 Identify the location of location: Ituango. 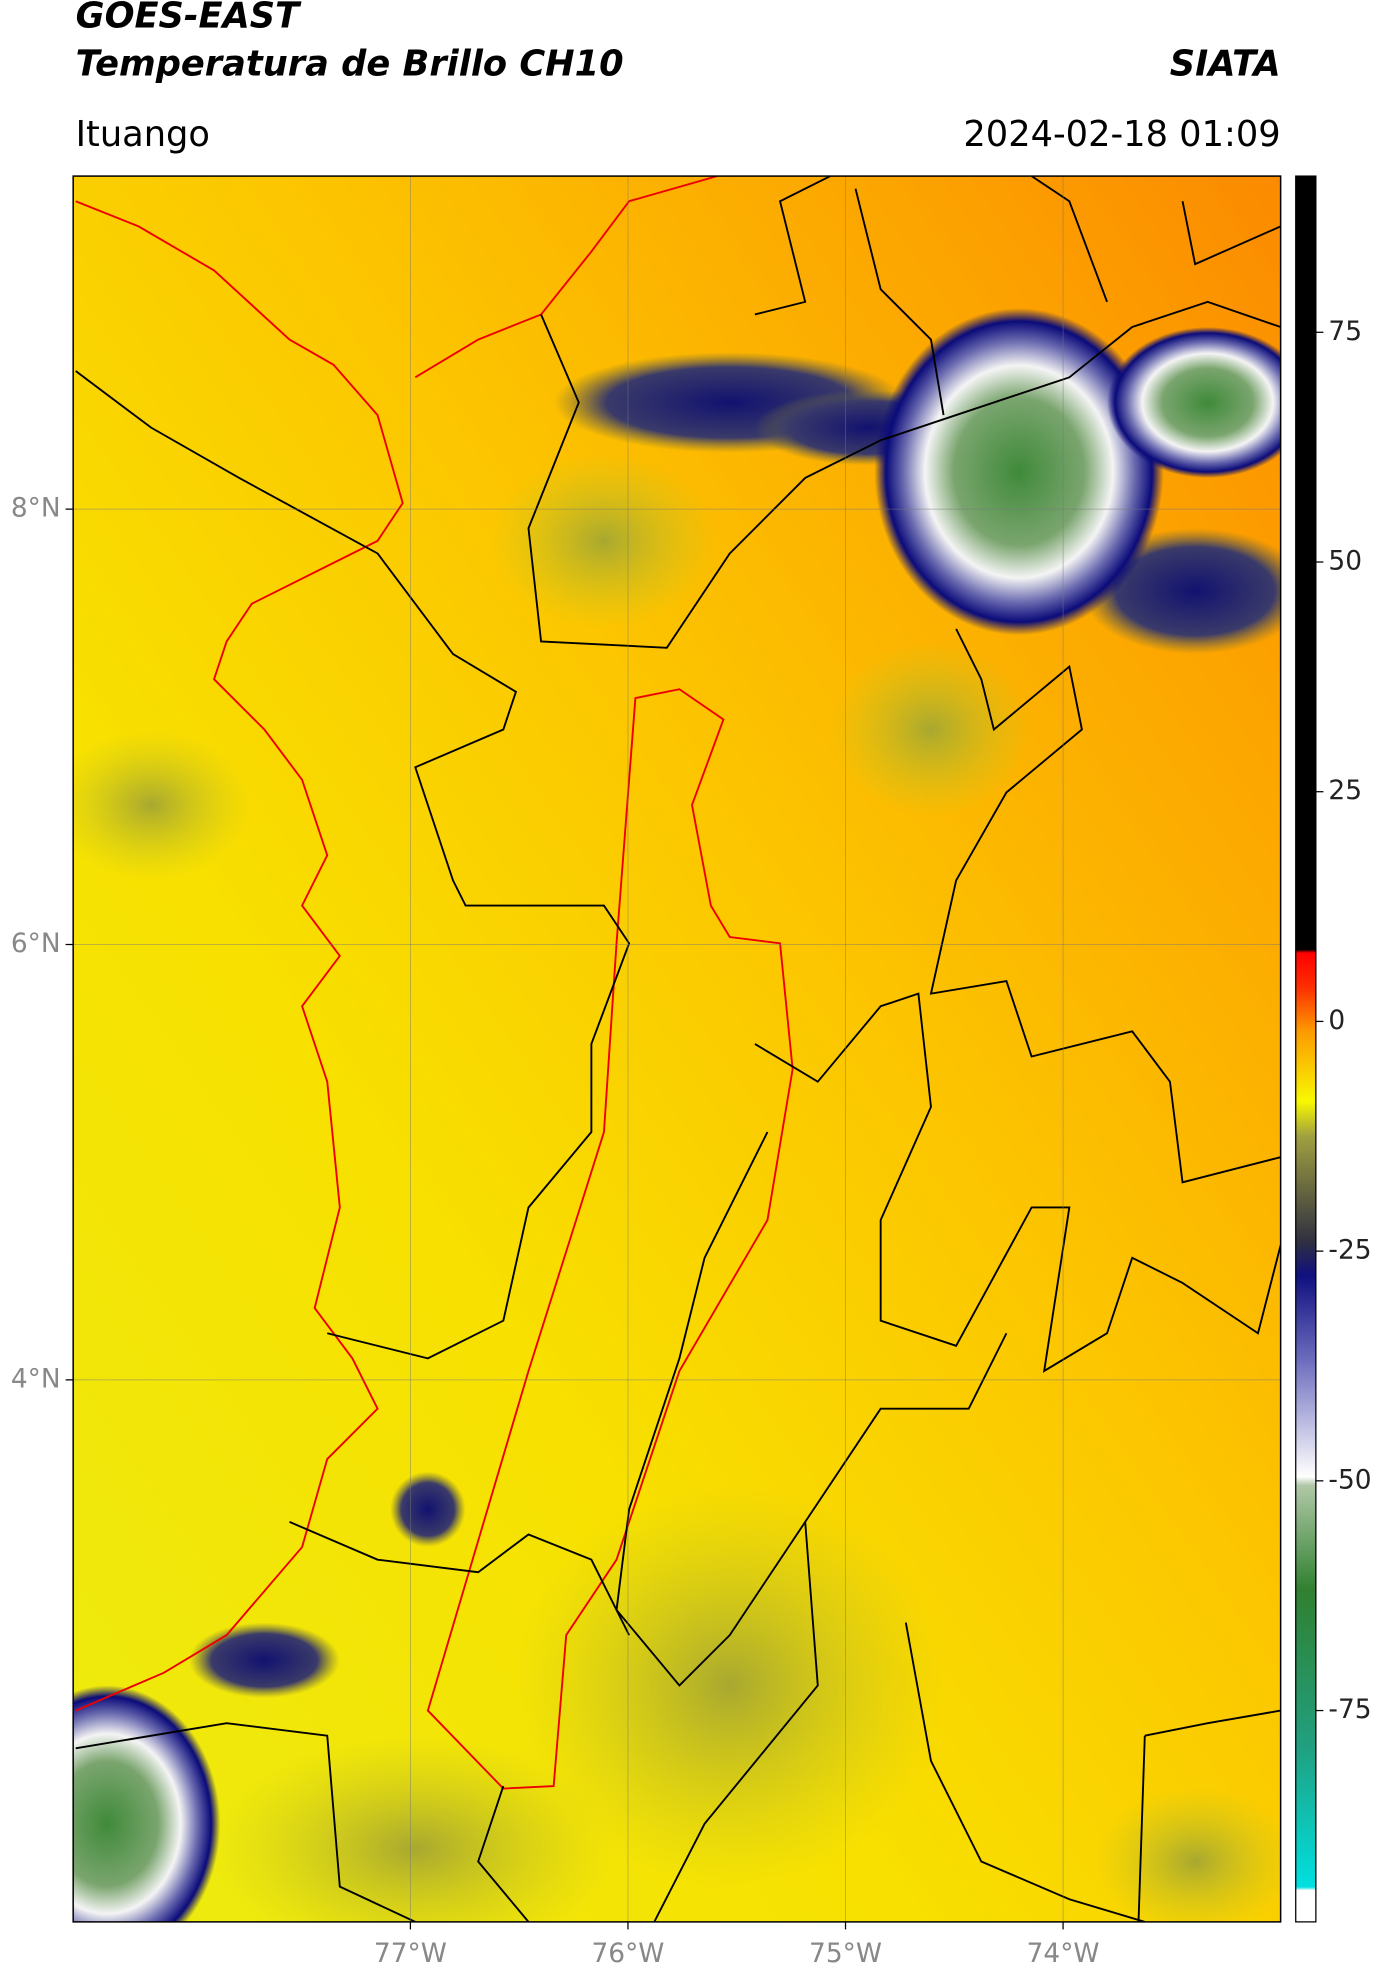
(143, 134).